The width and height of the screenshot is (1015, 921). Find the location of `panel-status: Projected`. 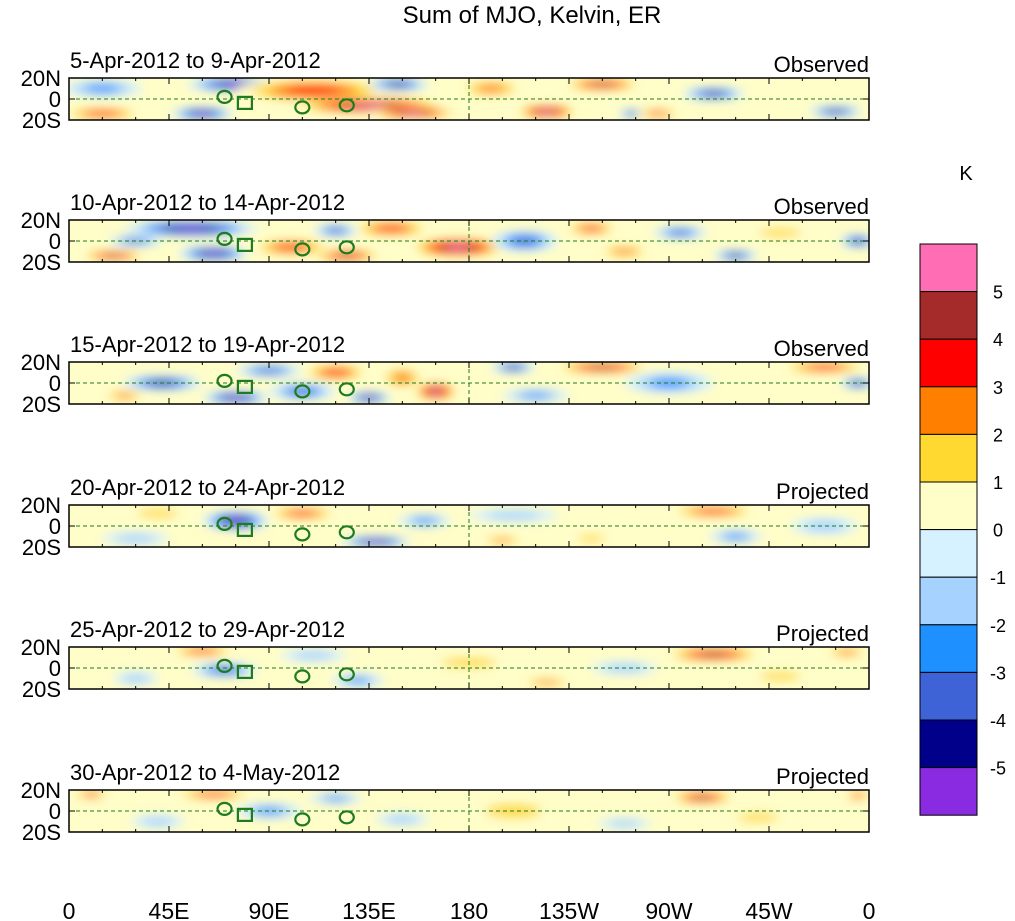

panel-status: Projected is located at coordinates (822, 776).